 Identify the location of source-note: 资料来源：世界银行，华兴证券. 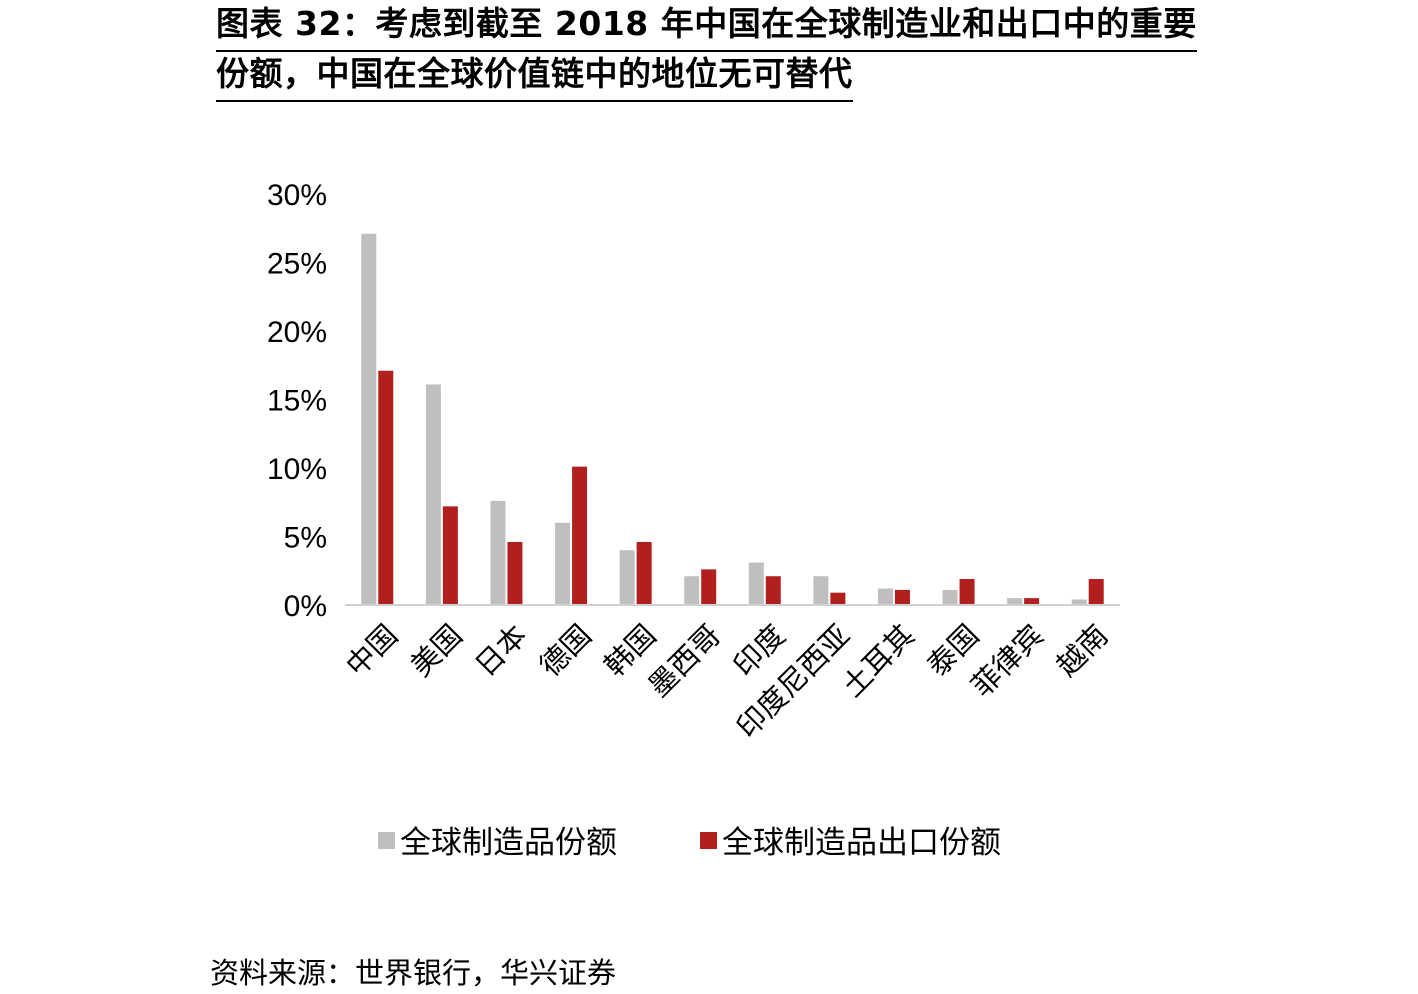
(413, 973).